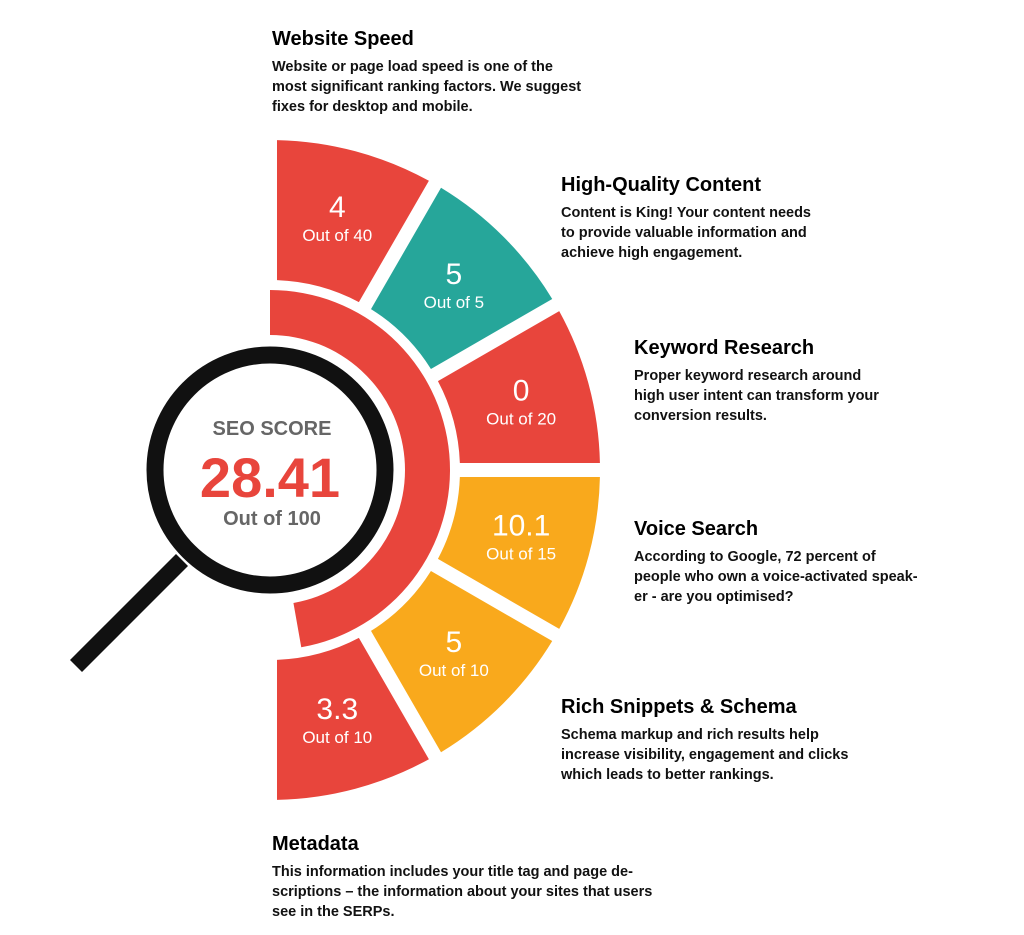 The width and height of the screenshot is (1024, 935). I want to click on score-segment: 5 Out of 5, so click(461, 278).